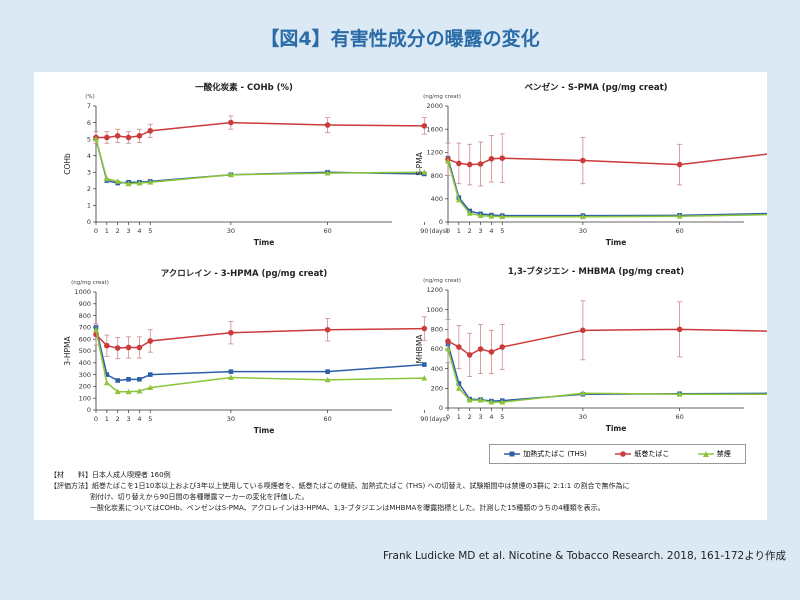 The width and height of the screenshot is (800, 600). I want to click on legend: 加熱式たばこ (THS) 紙巻たばこ 禁煙, so click(617, 454).